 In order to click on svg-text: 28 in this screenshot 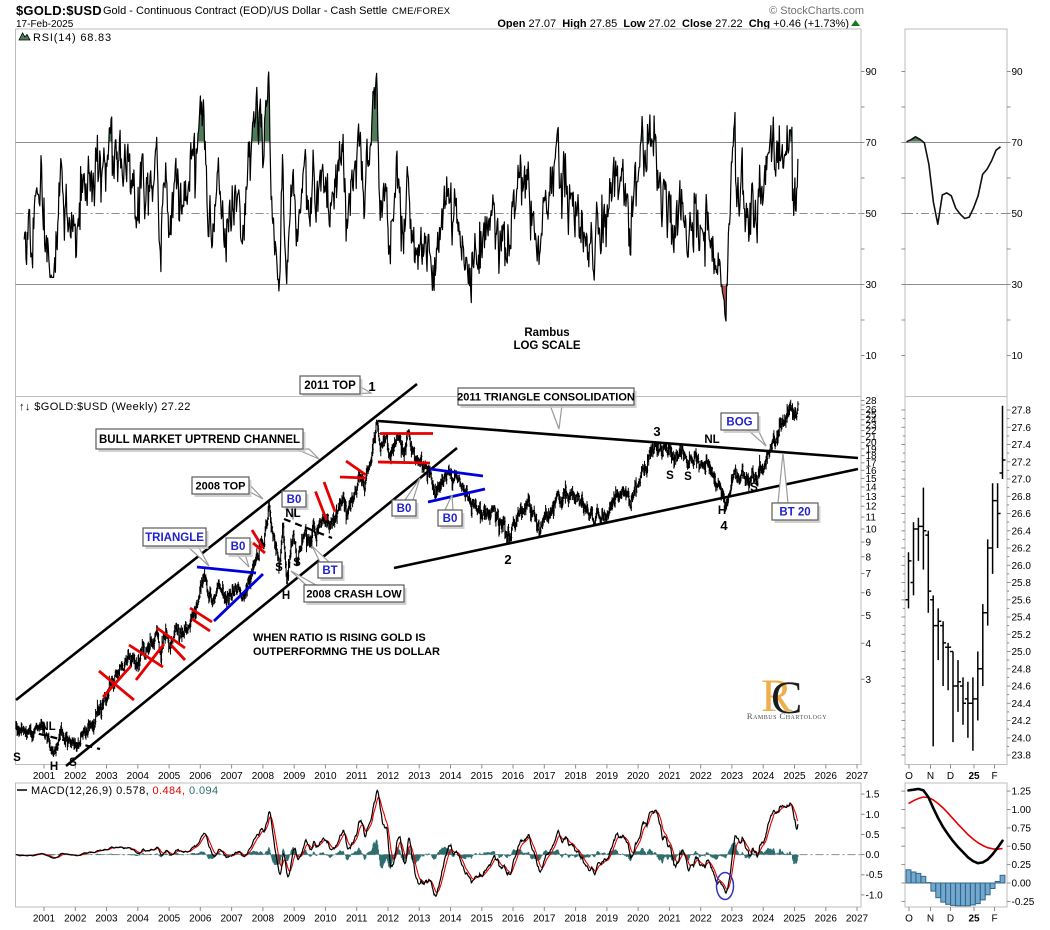, I will do `click(872, 401)`.